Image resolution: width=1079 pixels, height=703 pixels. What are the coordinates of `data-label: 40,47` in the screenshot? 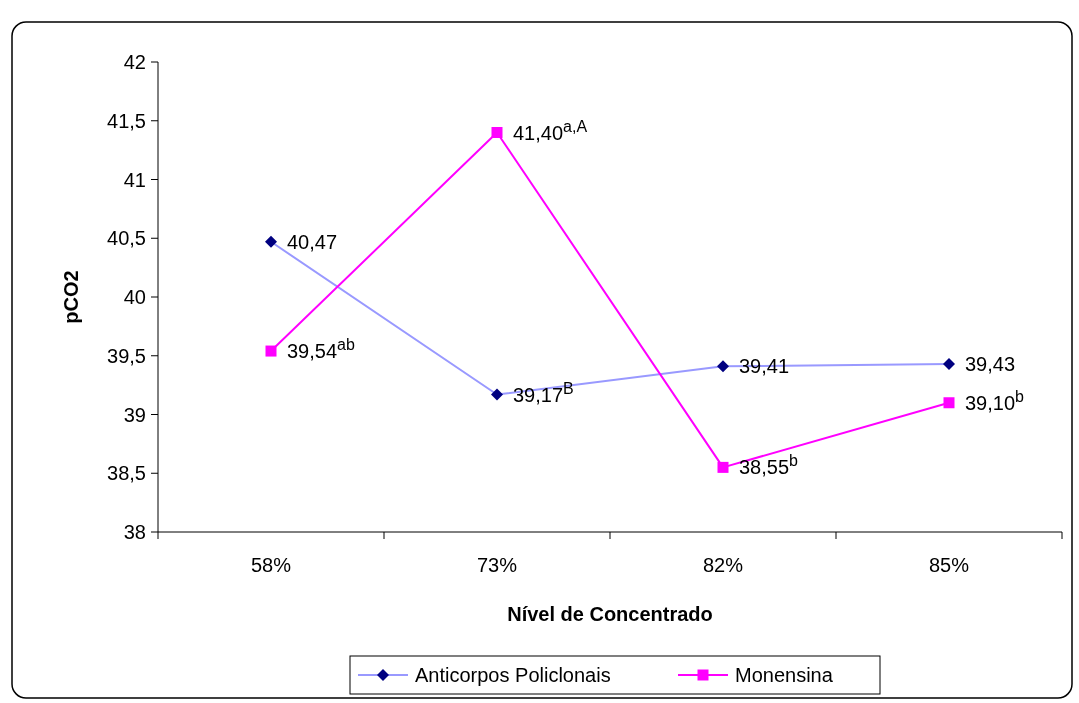 It's located at (312, 241).